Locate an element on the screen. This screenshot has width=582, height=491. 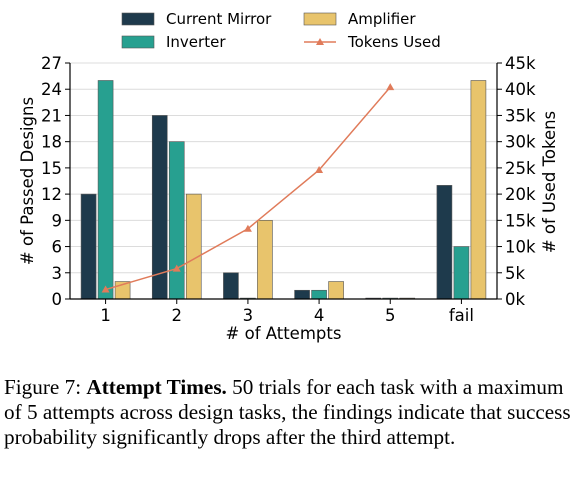
y-left-tick-label: 6 is located at coordinates (57, 247).